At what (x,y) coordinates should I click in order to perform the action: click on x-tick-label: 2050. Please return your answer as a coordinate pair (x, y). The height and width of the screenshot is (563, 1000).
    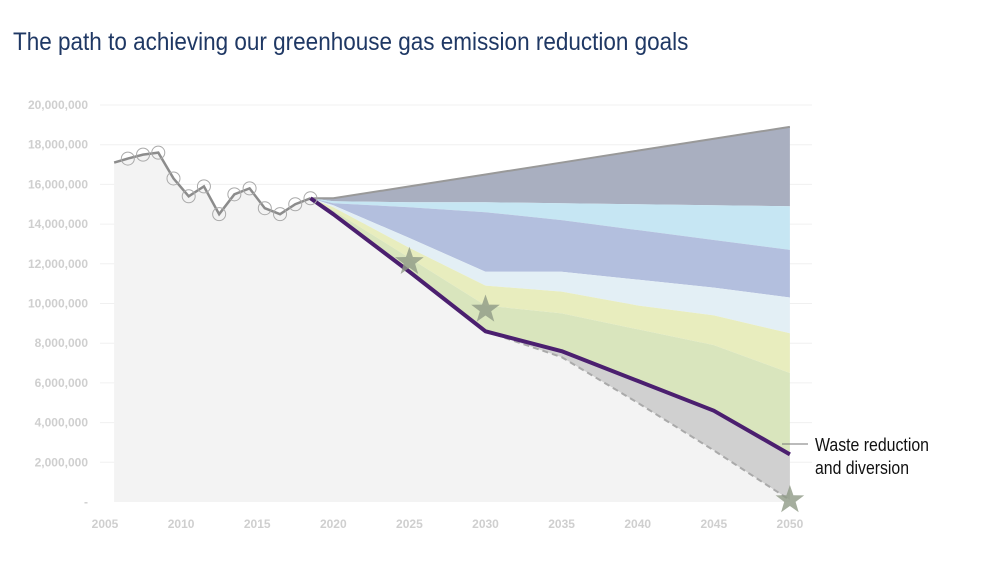
    Looking at the image, I should click on (790, 524).